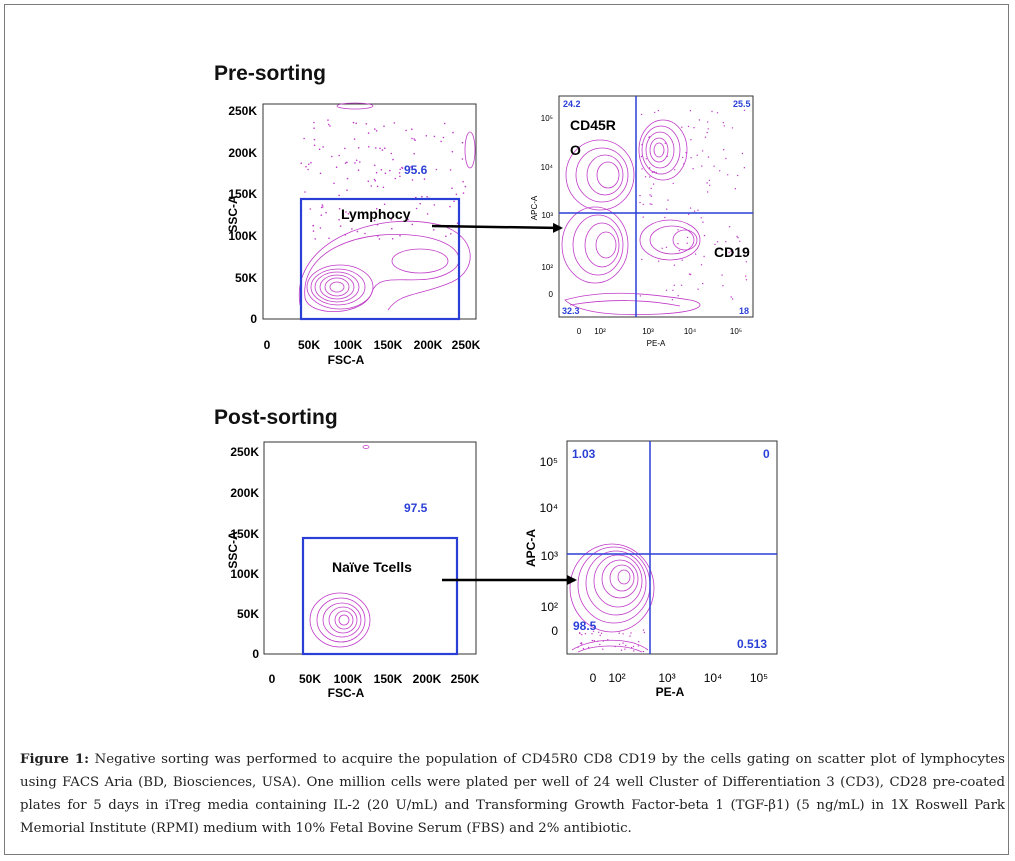 The height and width of the screenshot is (861, 1015). What do you see at coordinates (372, 567) in the screenshot?
I see `post-gate-label: Naïve Tcells` at bounding box center [372, 567].